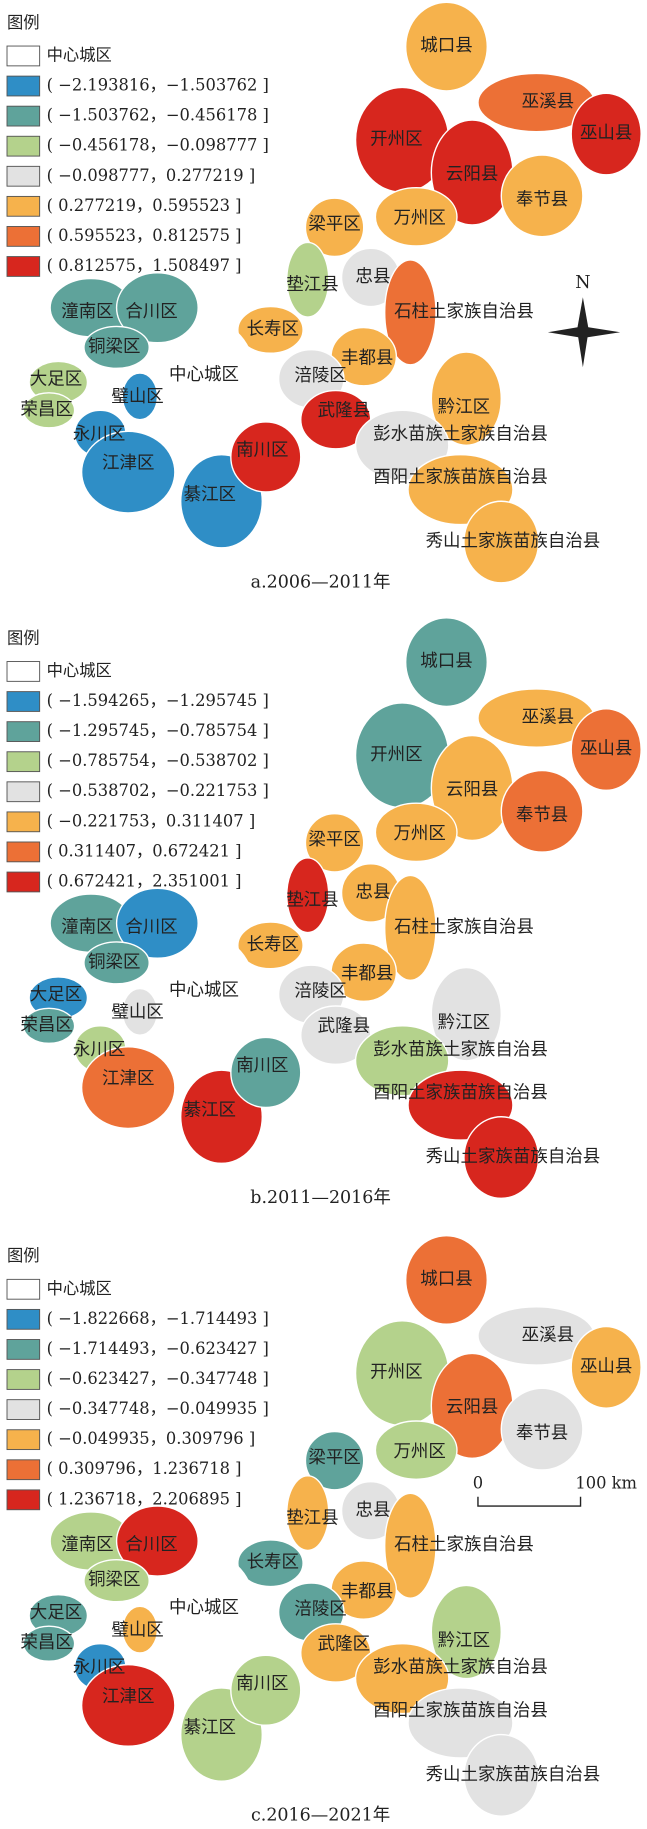  Describe the element at coordinates (582, 283) in the screenshot. I see `north-label: N` at that location.